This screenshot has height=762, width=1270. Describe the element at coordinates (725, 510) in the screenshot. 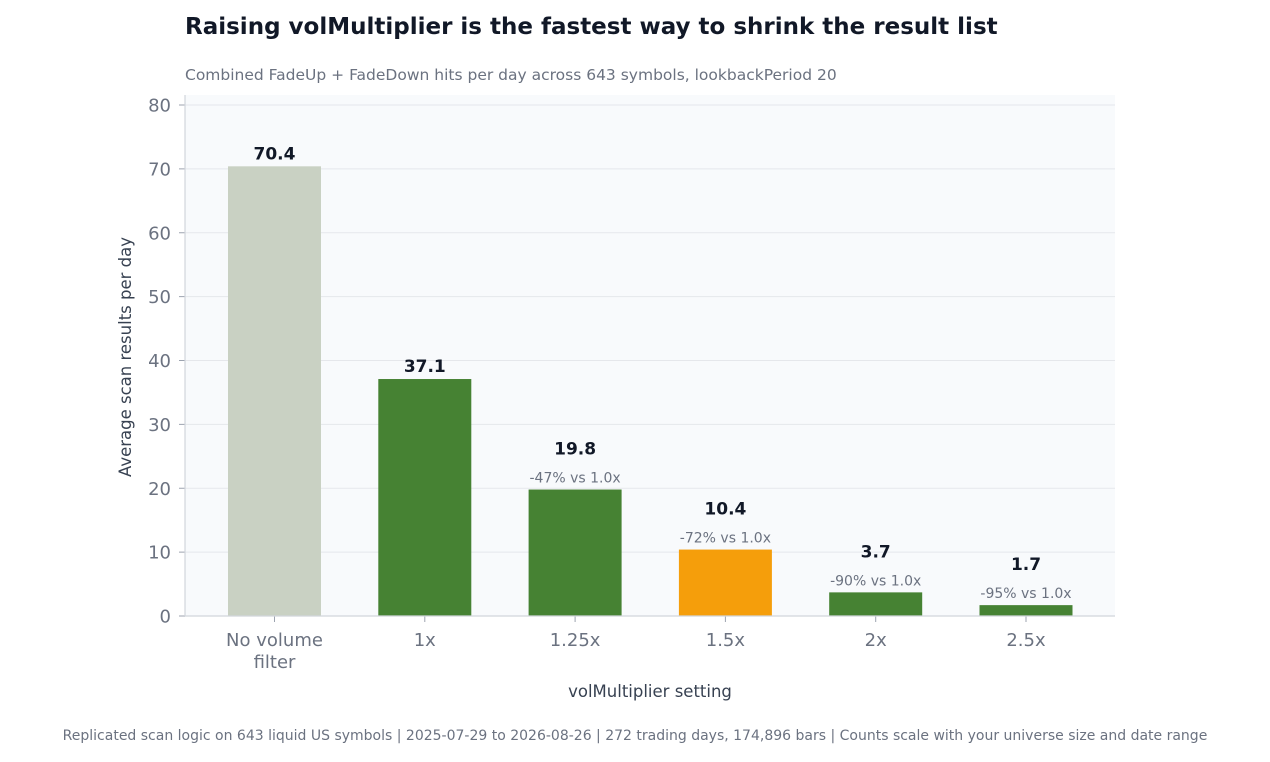

I see `value-label-3: 10.4` at that location.